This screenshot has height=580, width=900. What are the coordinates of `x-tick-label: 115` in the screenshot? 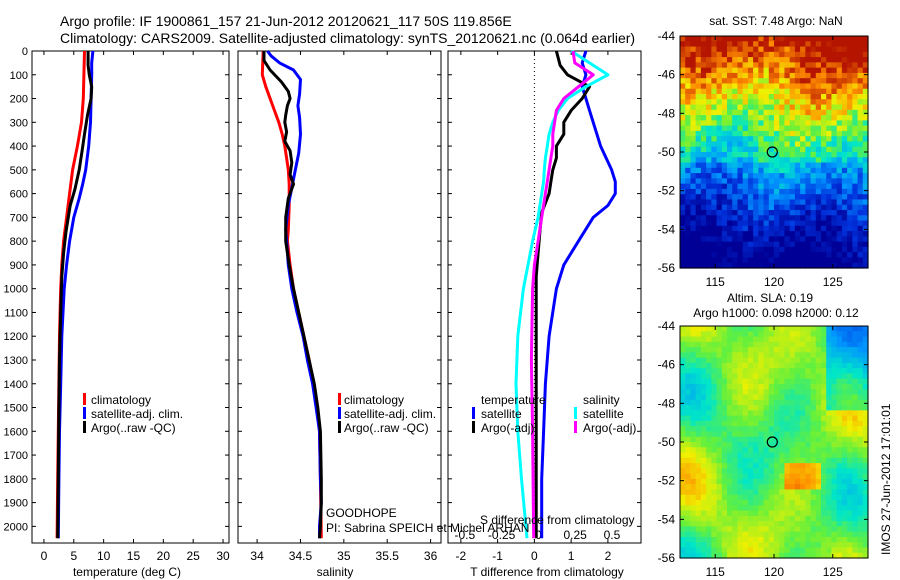 It's located at (715, 572).